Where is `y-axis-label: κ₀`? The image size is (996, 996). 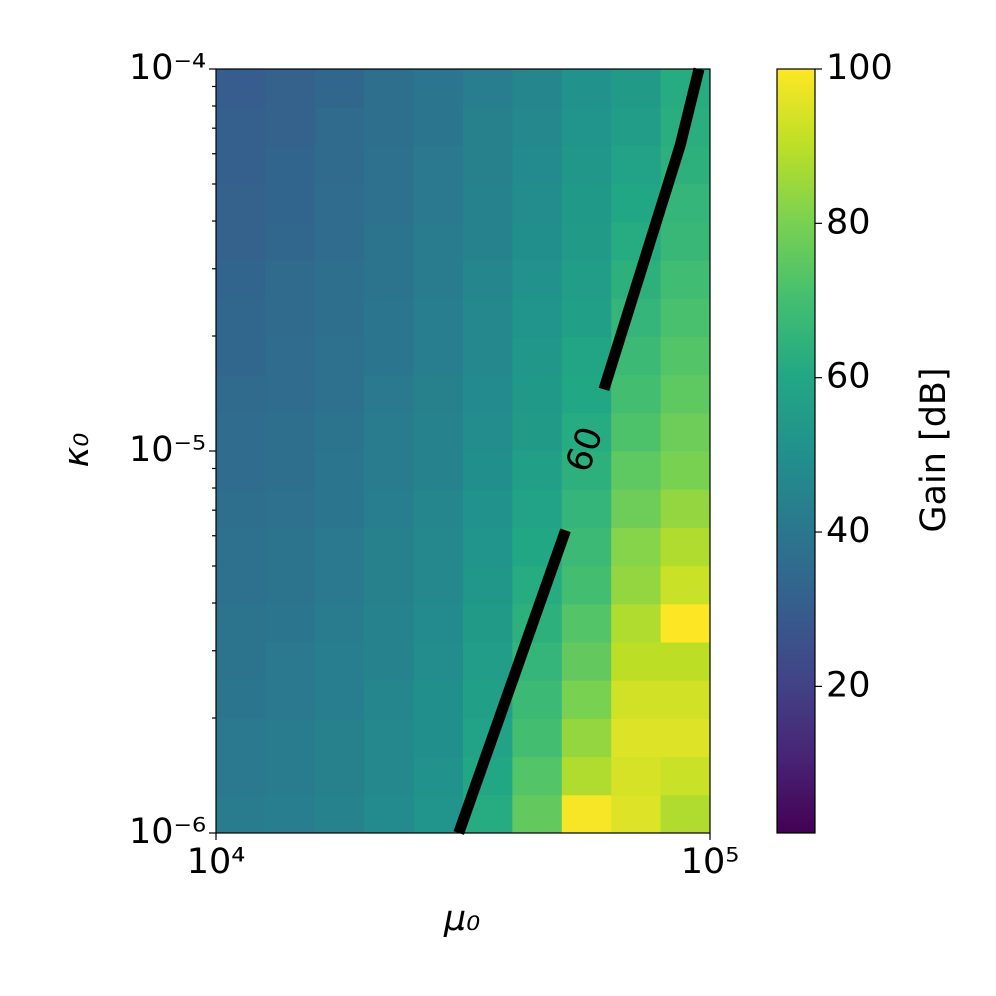 y-axis-label: κ₀ is located at coordinates (77, 450).